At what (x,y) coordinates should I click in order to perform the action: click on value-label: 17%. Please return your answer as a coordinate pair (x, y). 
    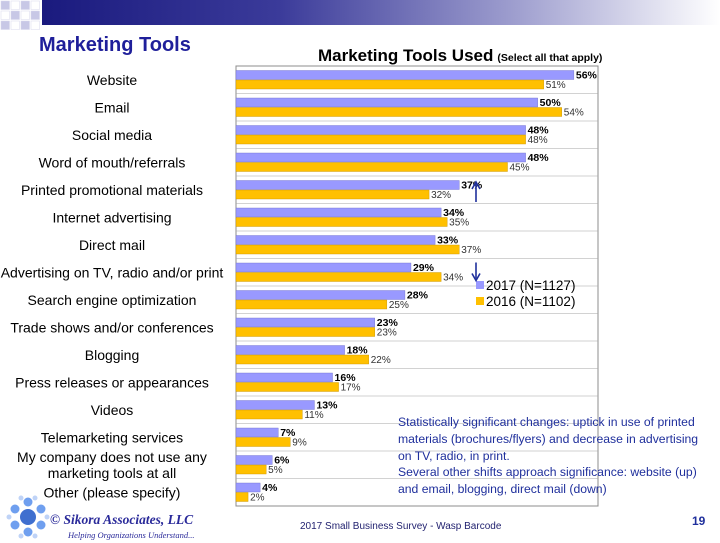
    Looking at the image, I should click on (351, 388).